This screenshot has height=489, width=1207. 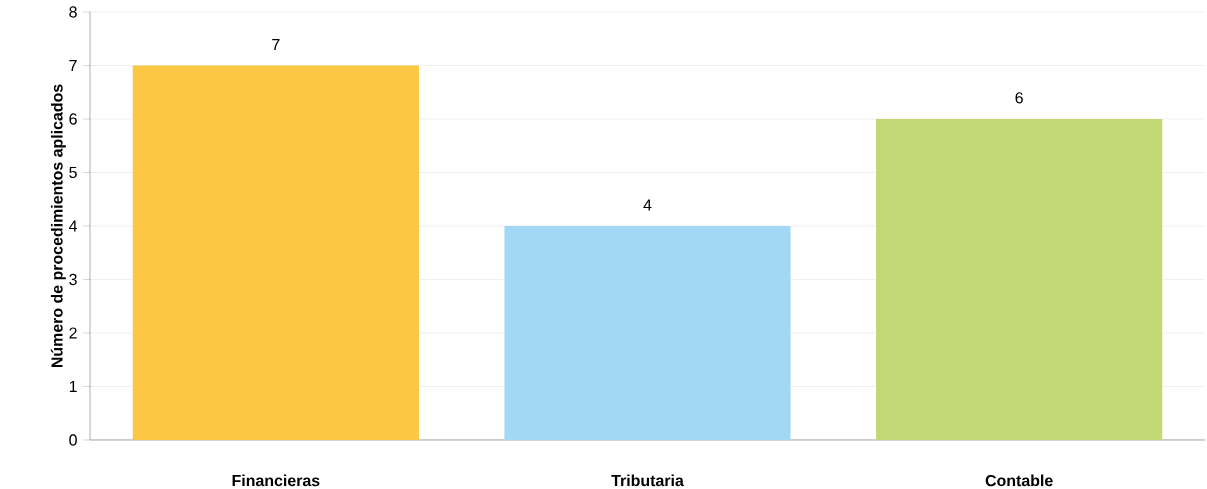 What do you see at coordinates (276, 44) in the screenshot?
I see `data-label: 7` at bounding box center [276, 44].